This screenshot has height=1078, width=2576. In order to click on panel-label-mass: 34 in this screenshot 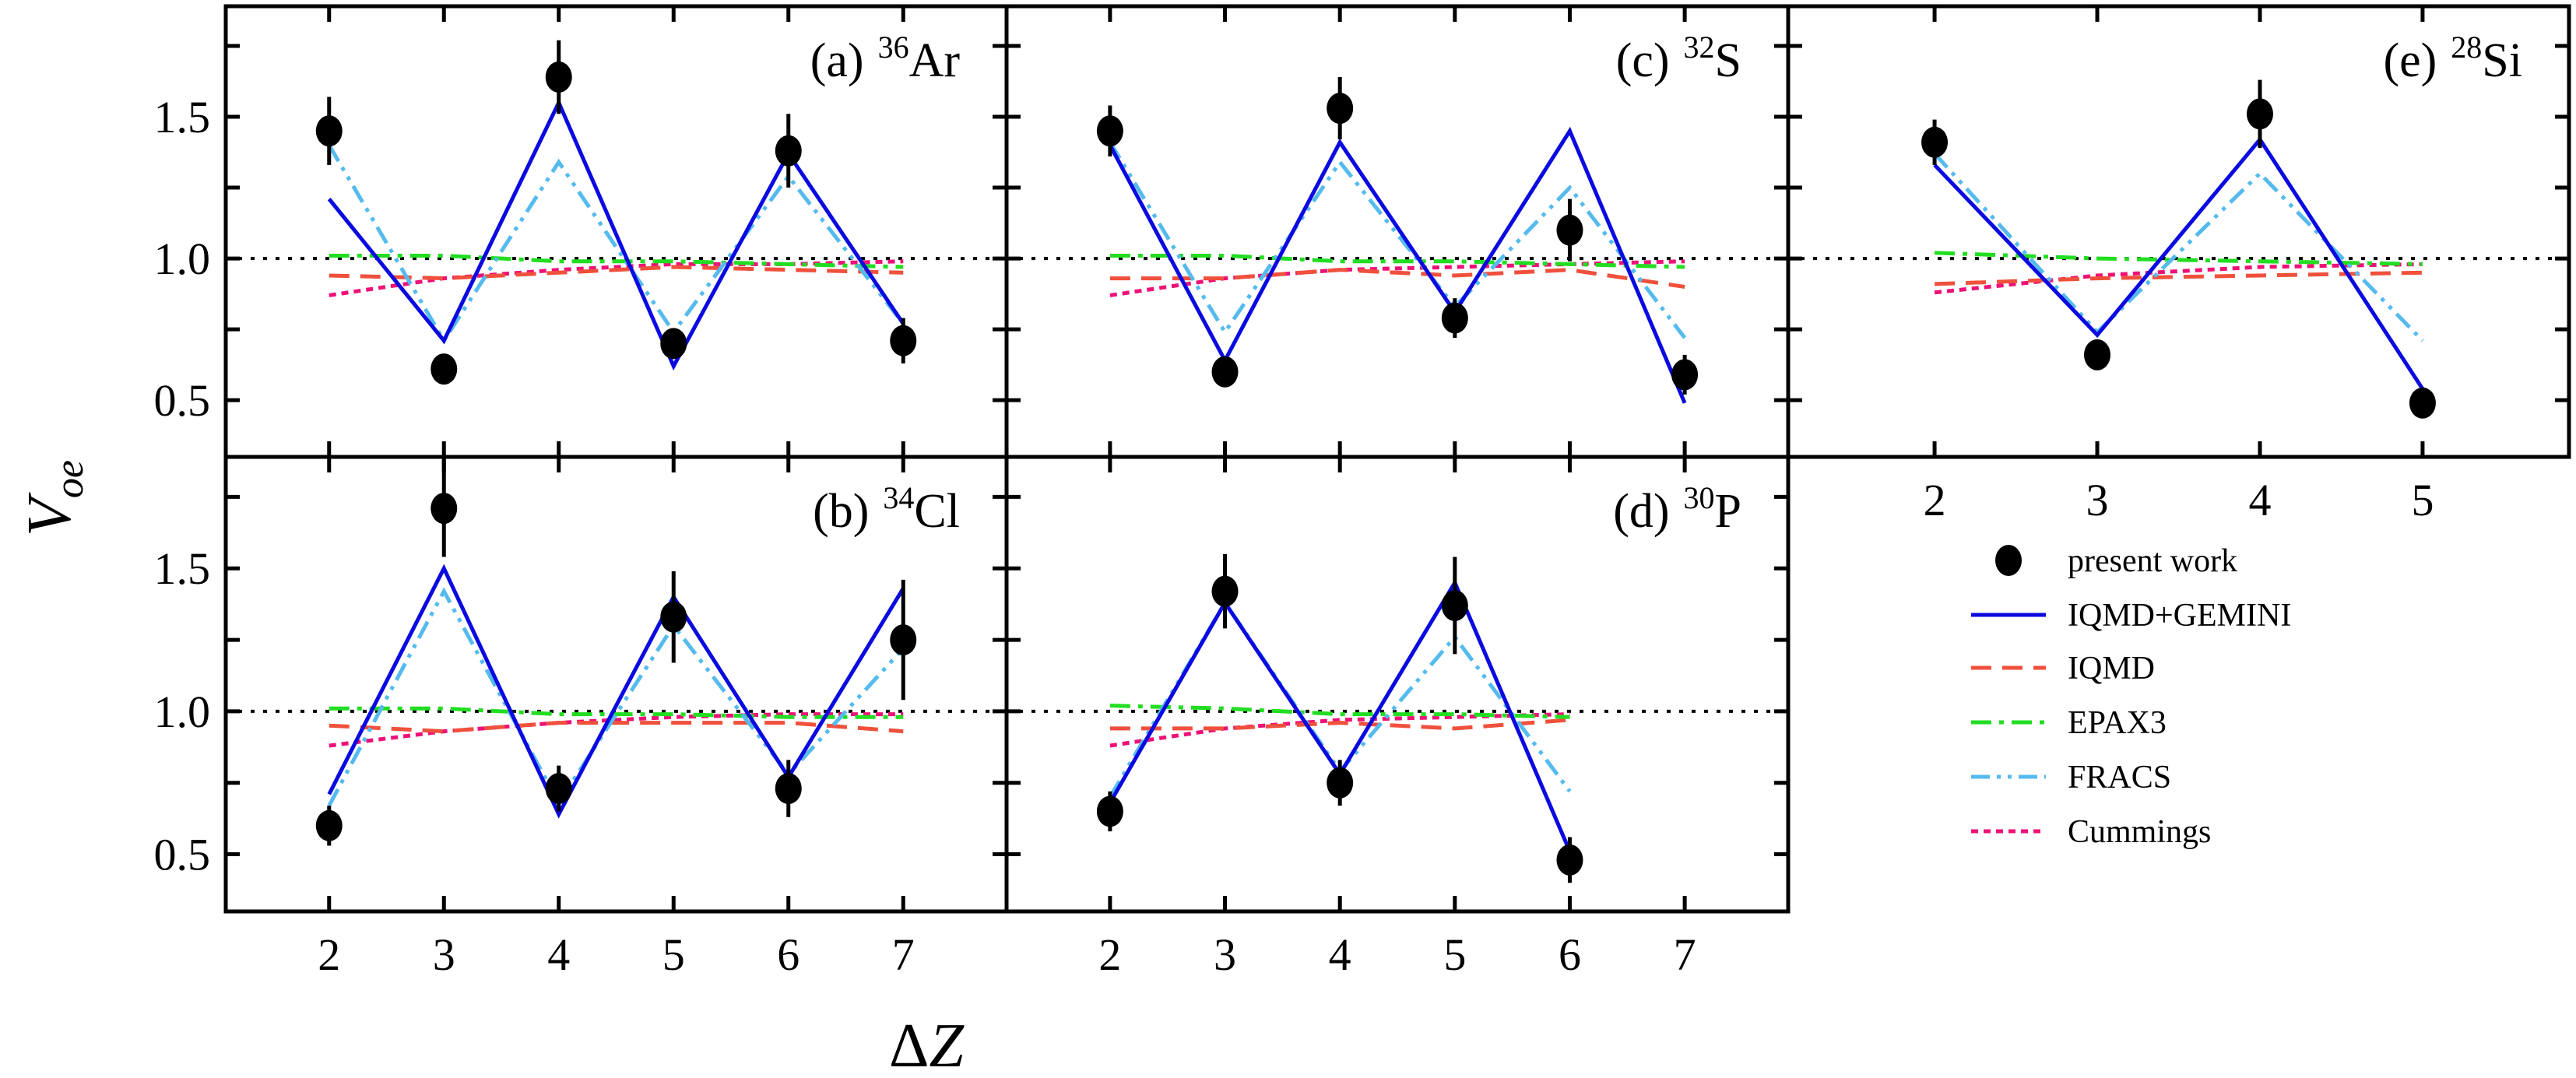, I will do `click(899, 497)`.